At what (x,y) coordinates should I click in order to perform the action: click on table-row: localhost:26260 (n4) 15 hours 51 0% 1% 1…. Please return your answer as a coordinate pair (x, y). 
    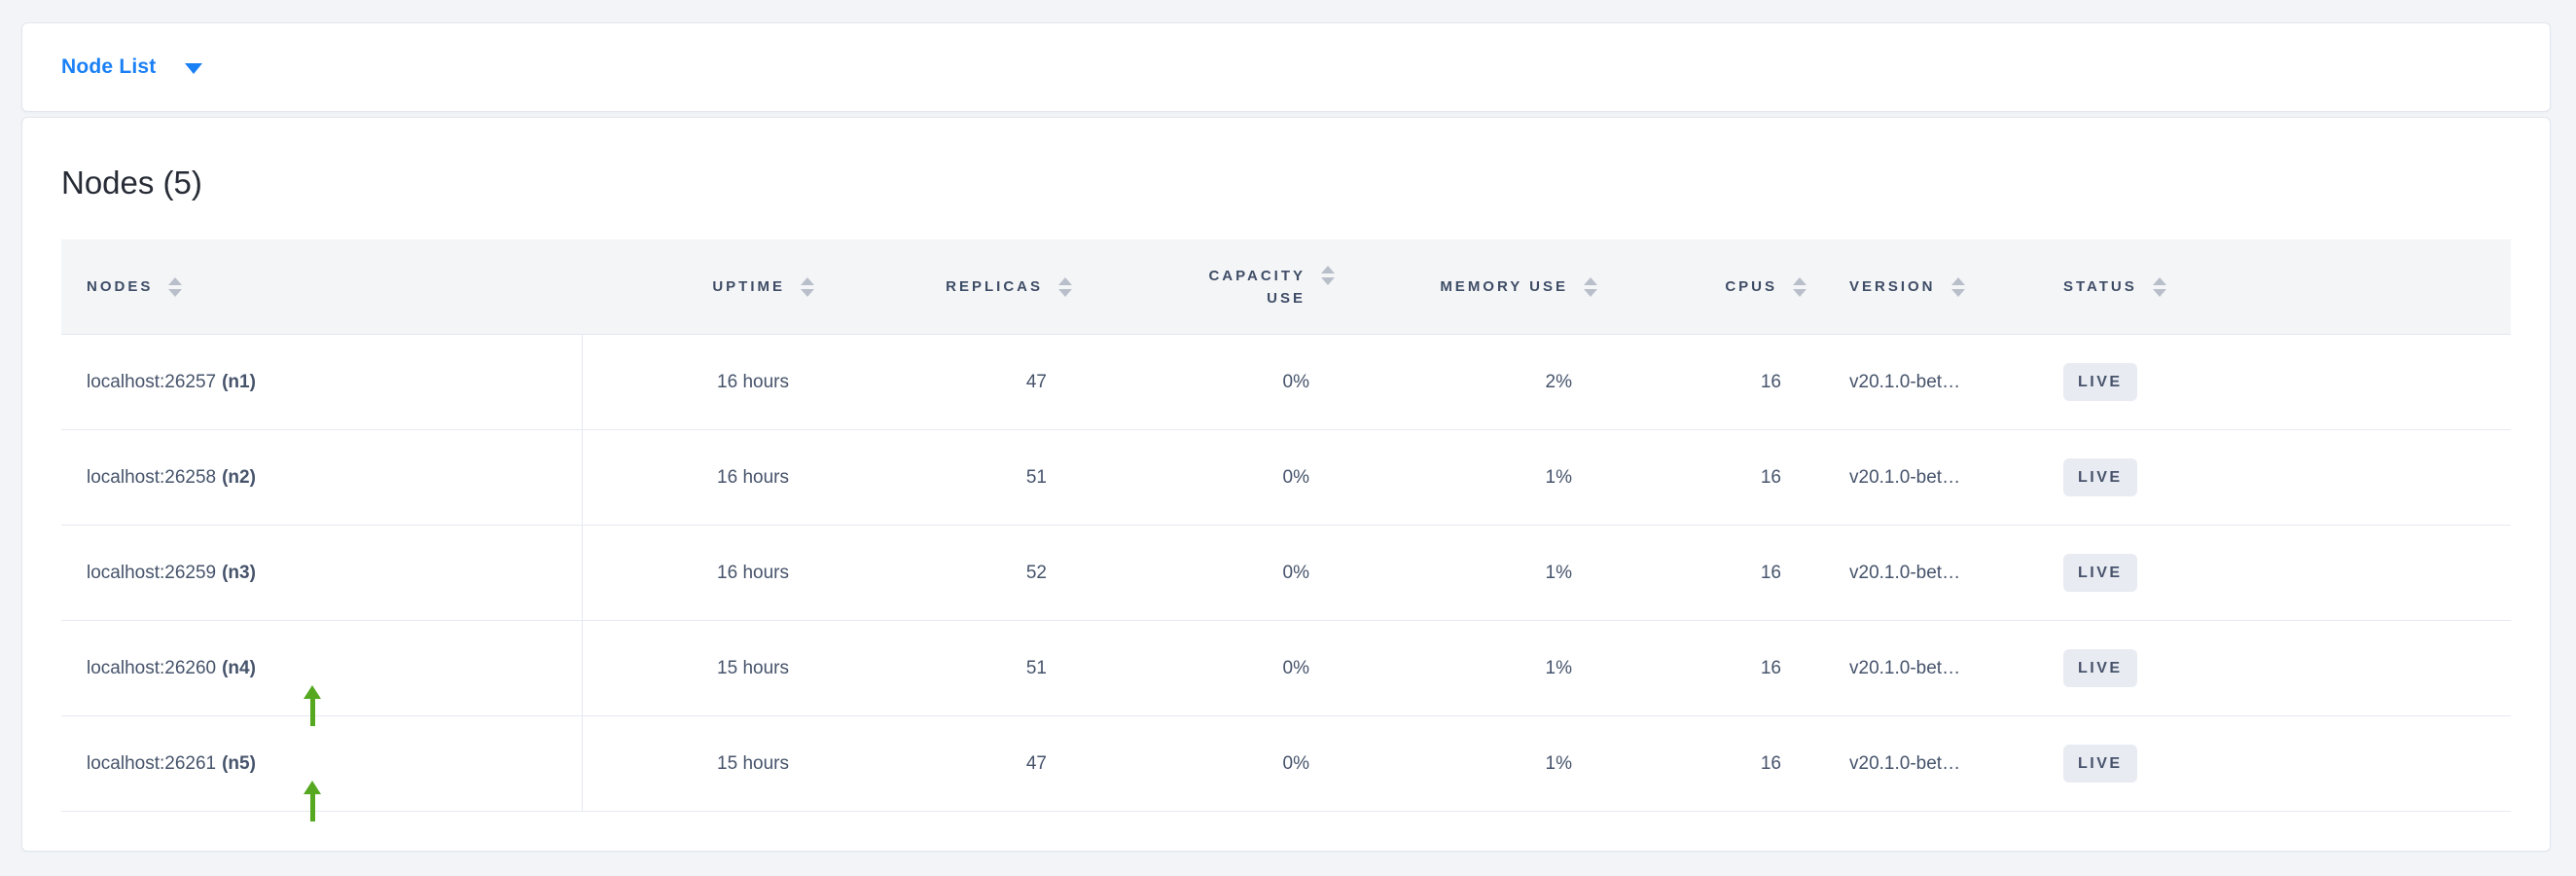
    Looking at the image, I should click on (1286, 674).